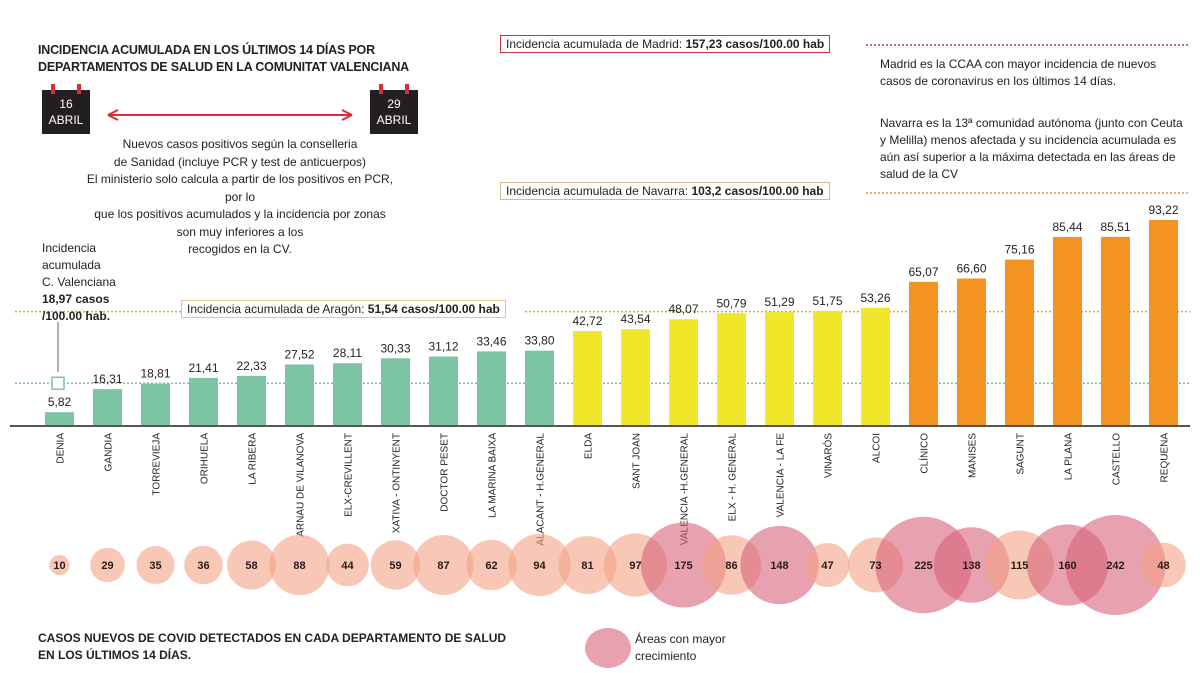  What do you see at coordinates (1020, 566) in the screenshot?
I see `bubble-value-label: 115` at bounding box center [1020, 566].